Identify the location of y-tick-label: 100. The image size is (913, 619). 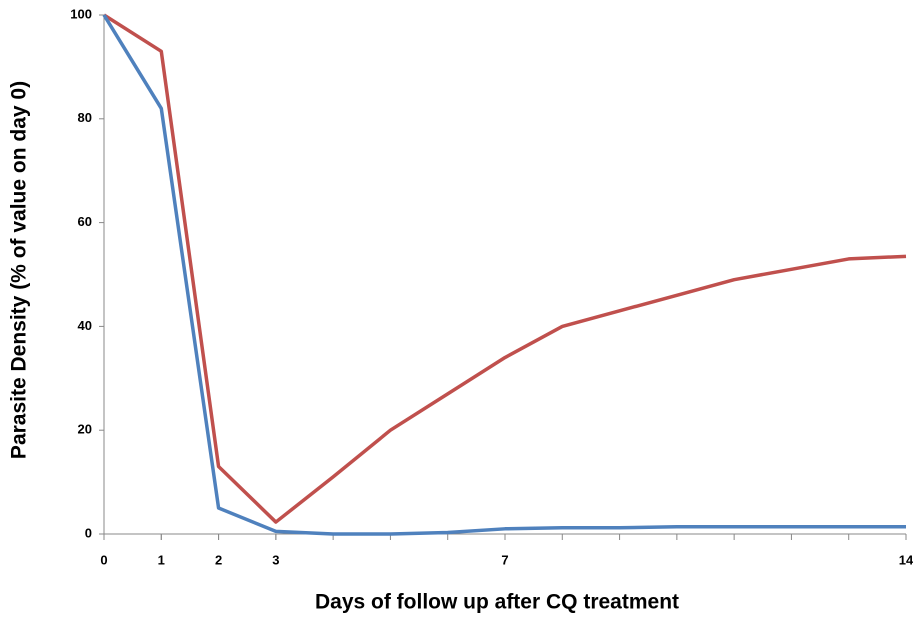
(81, 13).